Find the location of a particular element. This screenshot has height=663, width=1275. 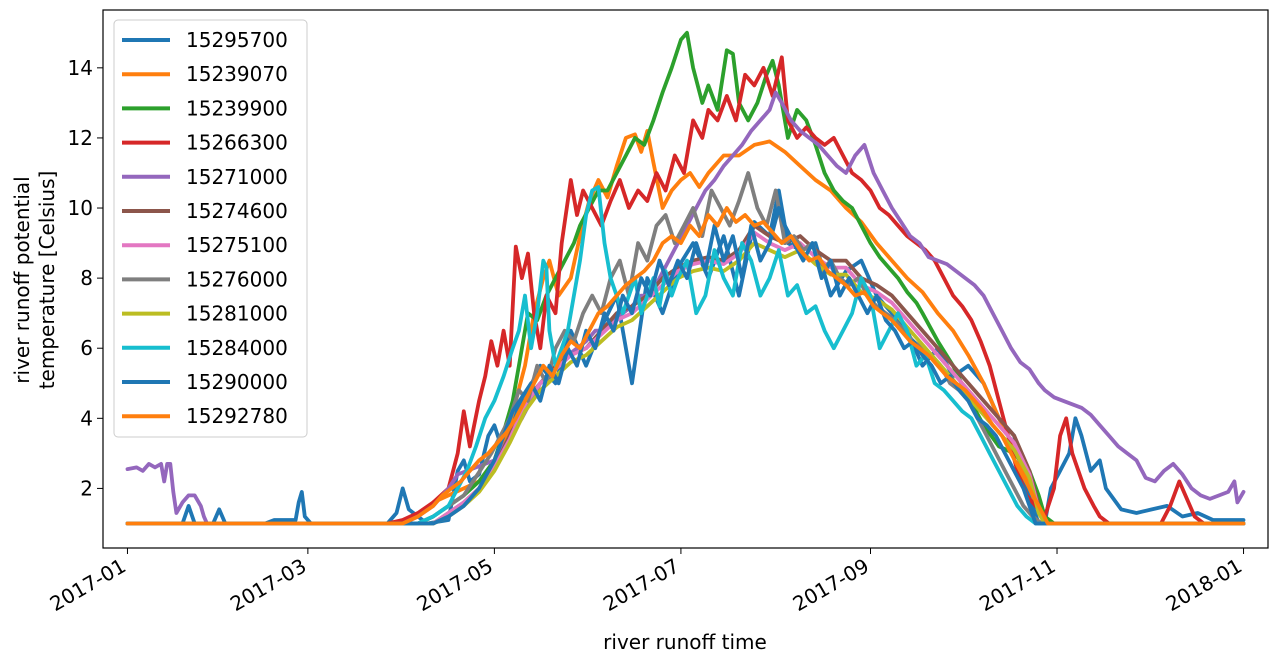

legend-label-15292780: 15292780 is located at coordinates (237, 416).